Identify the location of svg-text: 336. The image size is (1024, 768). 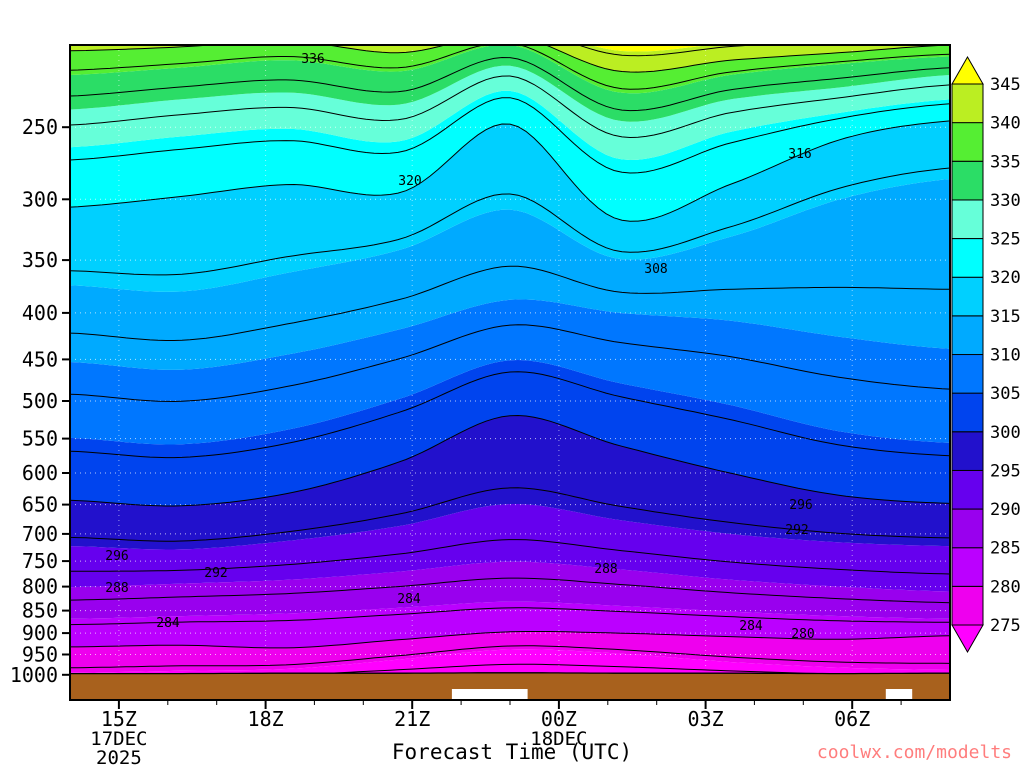
(312, 59).